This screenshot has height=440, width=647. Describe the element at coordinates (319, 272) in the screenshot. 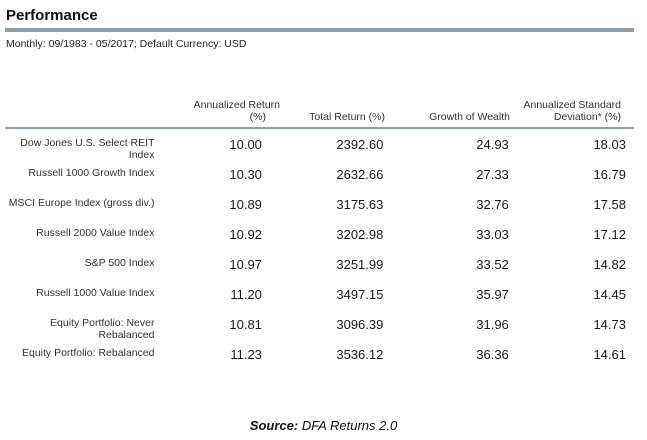

I see `table-row: S&P 500 Index 10.97 3251.99 33.52 14.82` at that location.